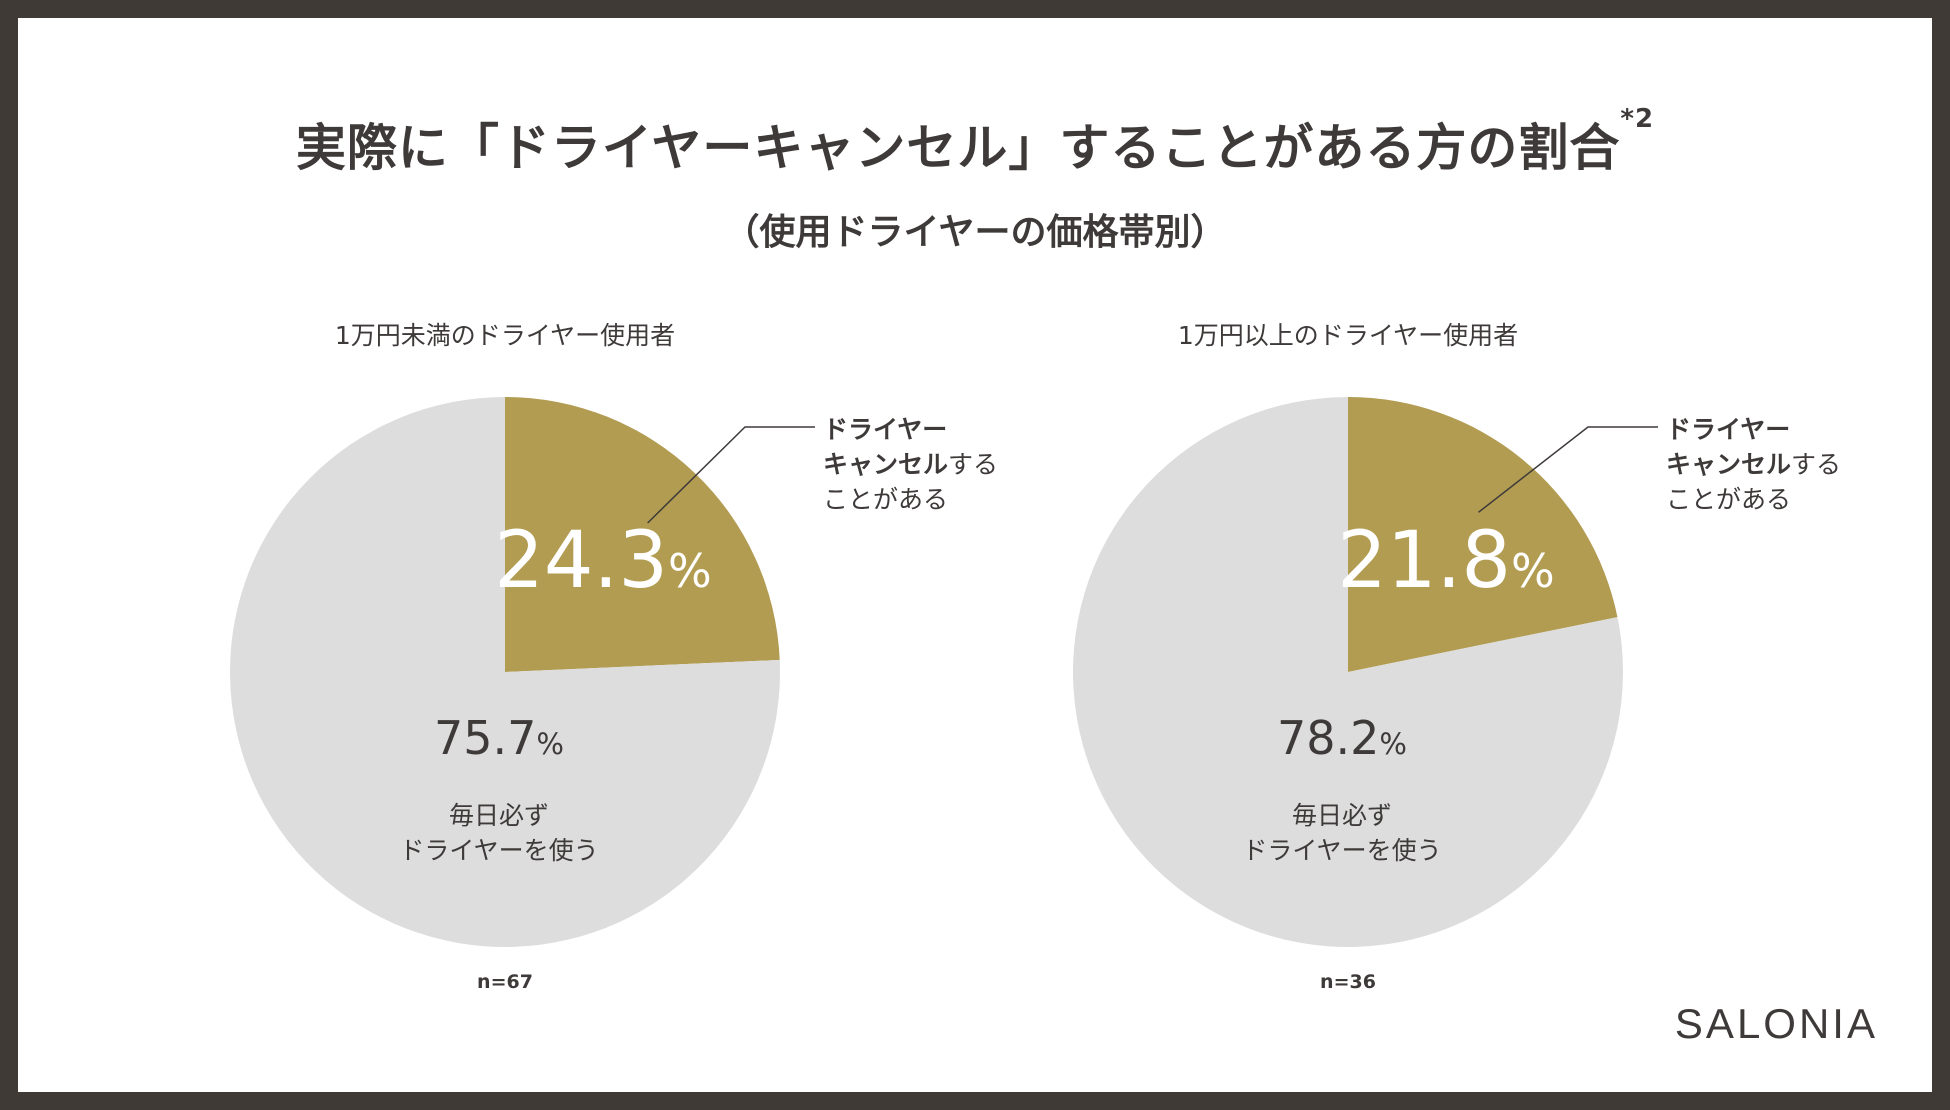 Image resolution: width=1950 pixels, height=1110 pixels. I want to click on page-title: 実際に「ドライヤーキャンセル」することがある方の割合*2, so click(975, 142).